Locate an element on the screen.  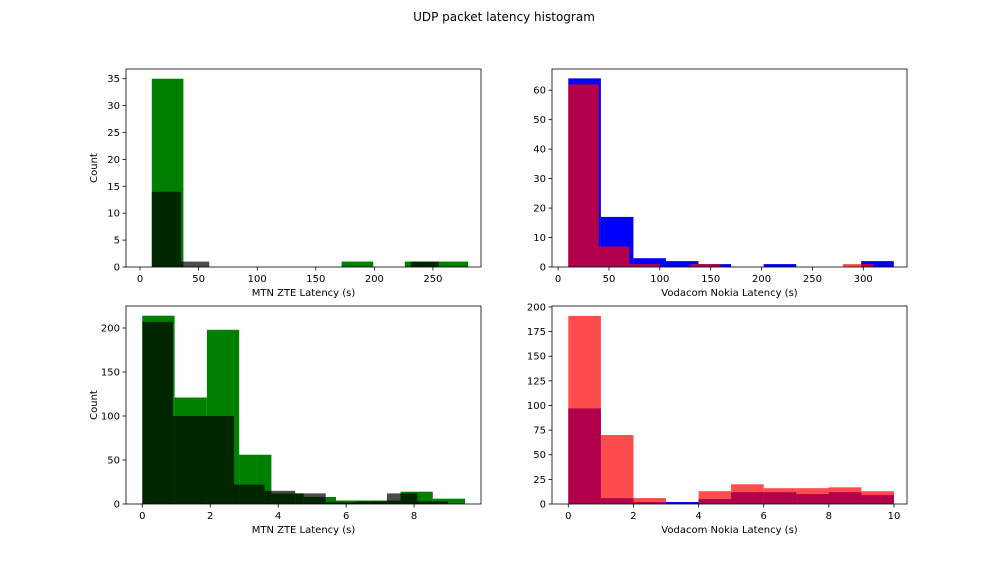
x-tick-label: 300 is located at coordinates (863, 279).